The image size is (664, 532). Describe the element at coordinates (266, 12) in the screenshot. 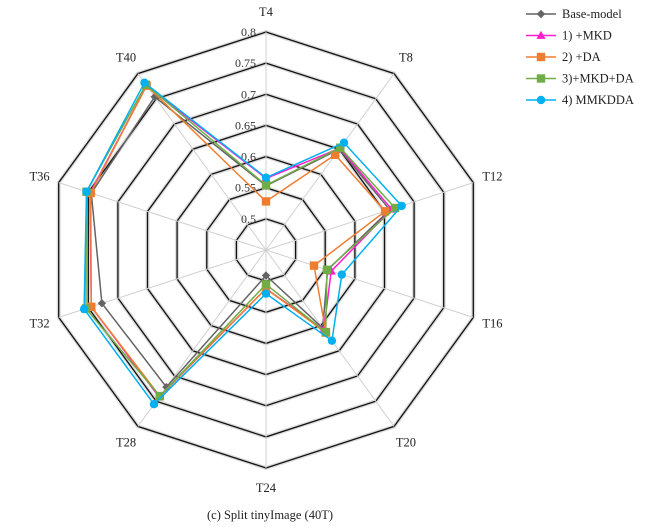

I see `axis-label-t4: T4` at that location.